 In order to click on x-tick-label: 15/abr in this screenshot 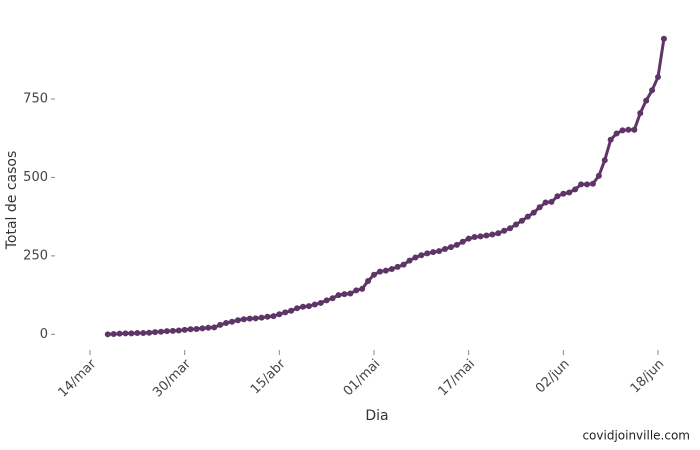, I will do `click(268, 376)`.